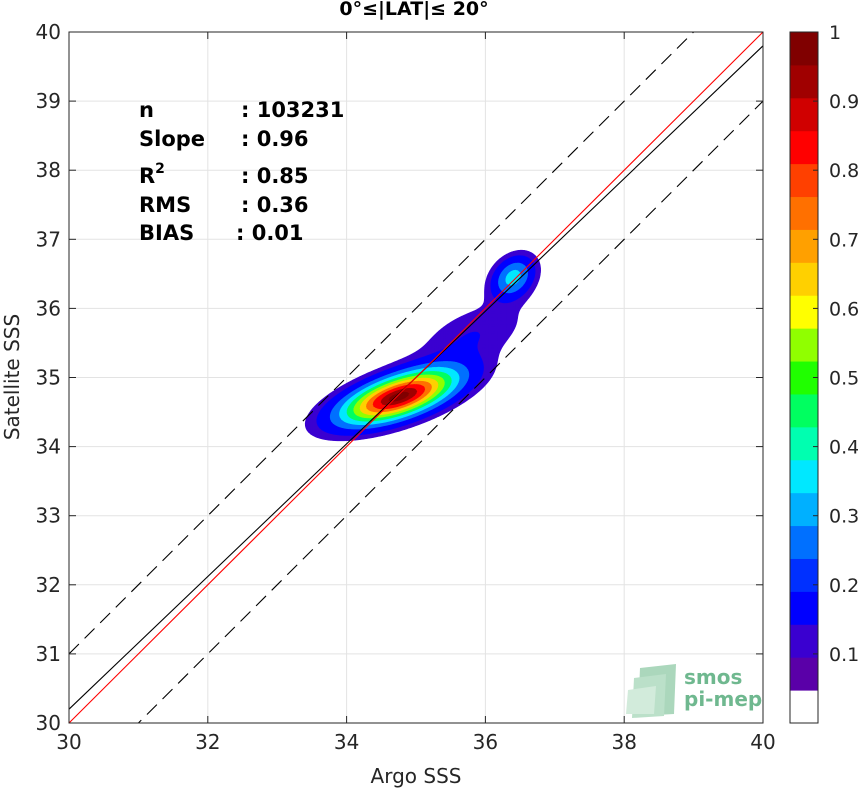  Describe the element at coordinates (166, 233) in the screenshot. I see `stat-label: BIAS` at that location.